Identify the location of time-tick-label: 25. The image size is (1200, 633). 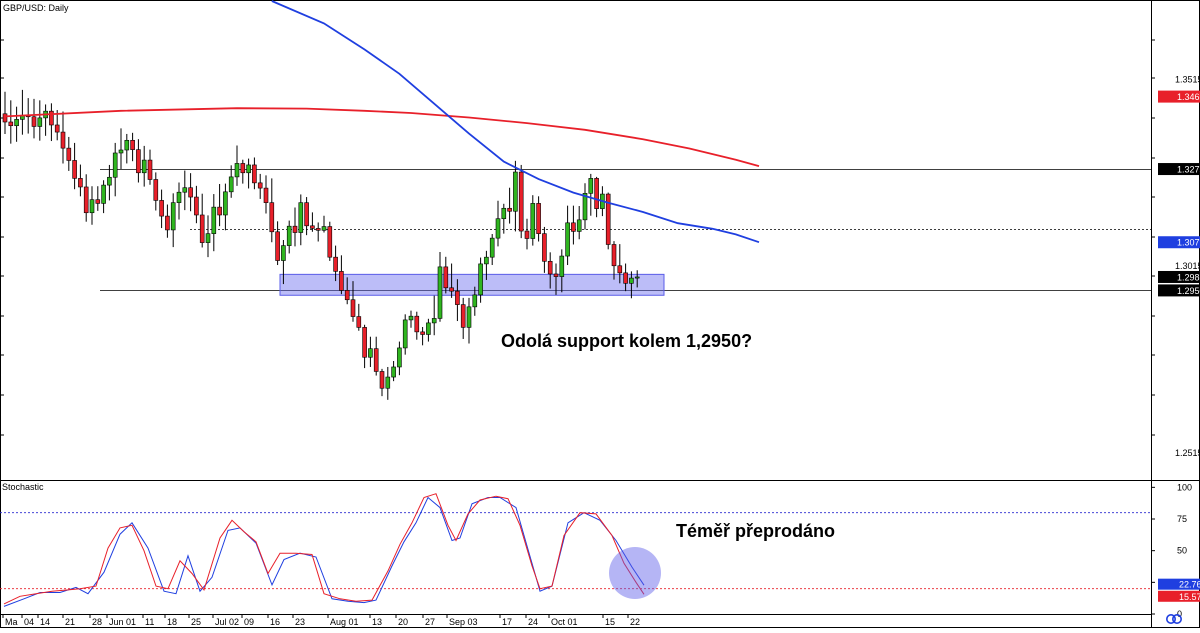
(196, 622).